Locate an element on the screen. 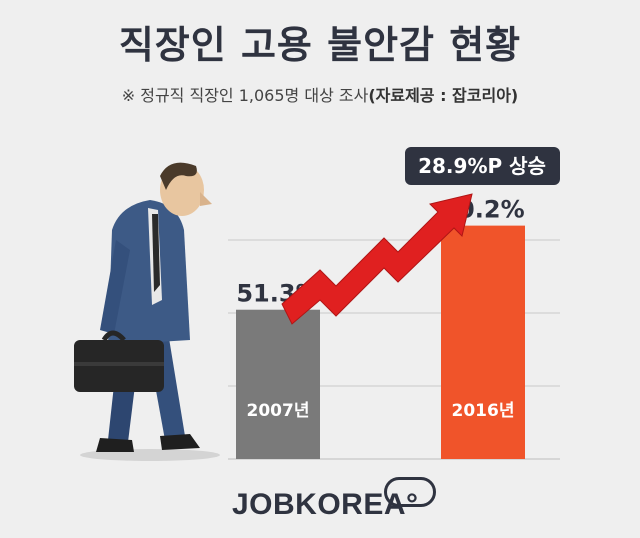 This screenshot has height=538, width=640. survey-description: ※ 정규직 직장인 1,065명 대상 조사 is located at coordinates (245, 95).